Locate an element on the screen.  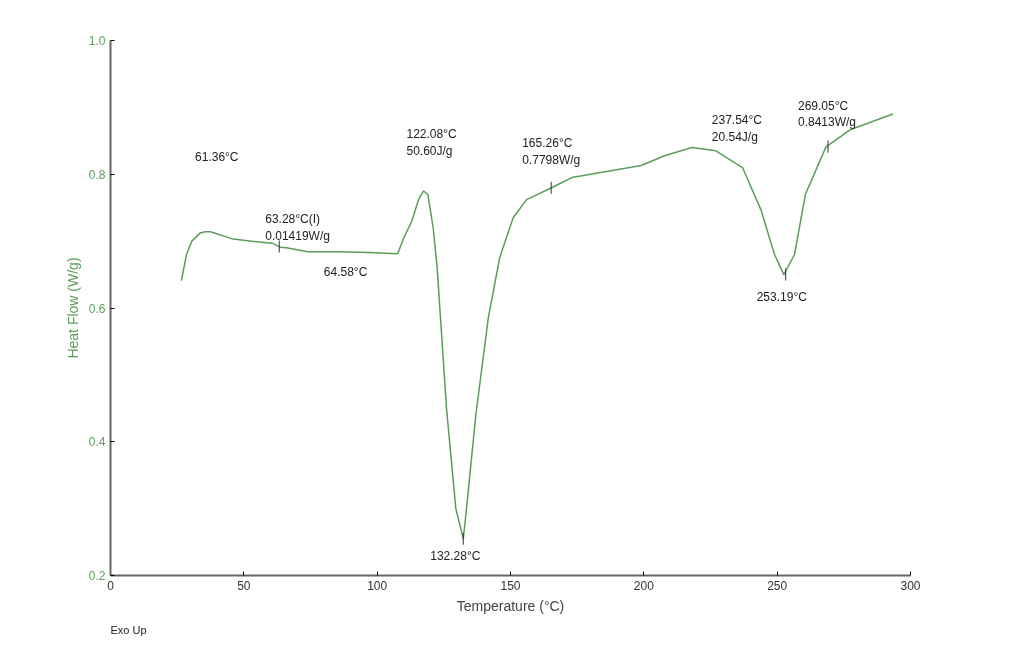
annotation: 132.28°C is located at coordinates (455, 555).